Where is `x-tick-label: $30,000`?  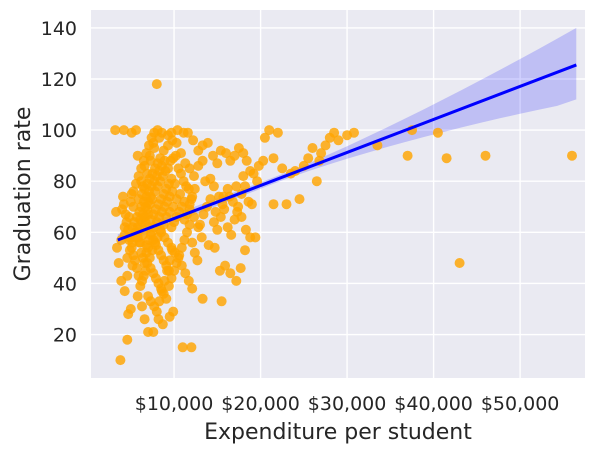 x-tick-label: $30,000 is located at coordinates (347, 404).